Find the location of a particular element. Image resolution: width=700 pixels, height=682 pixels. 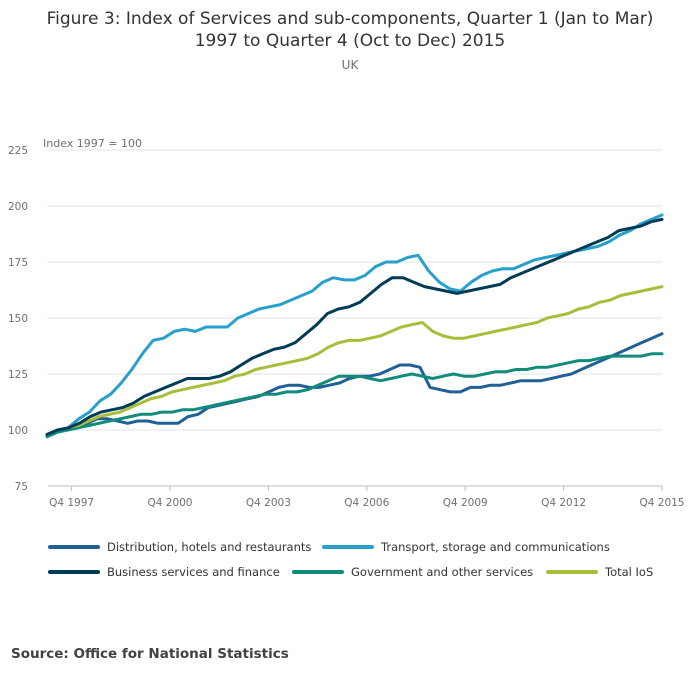

legend-item-business: Business services and finance is located at coordinates (164, 572).